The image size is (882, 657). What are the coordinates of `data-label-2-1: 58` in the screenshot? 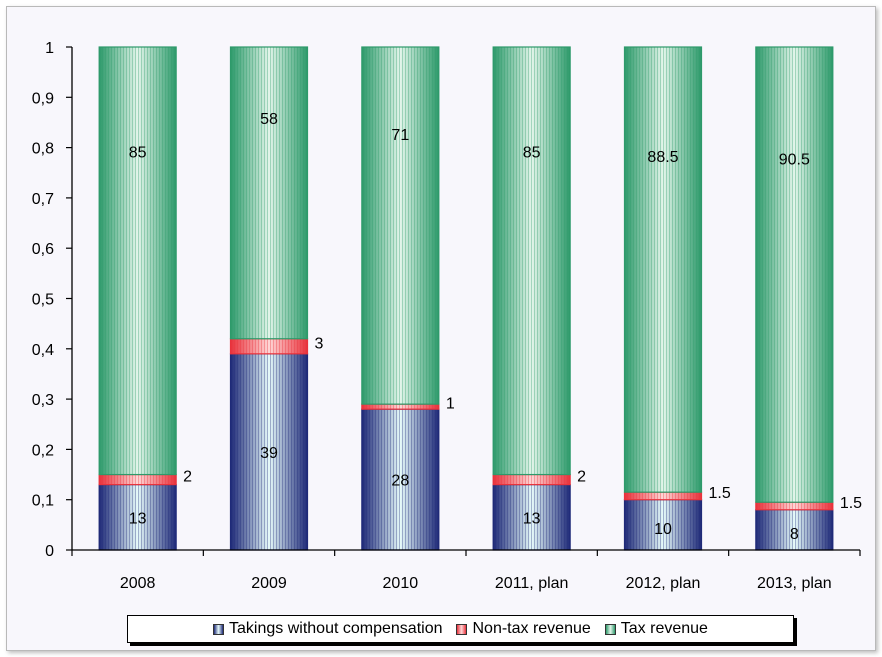 It's located at (269, 119).